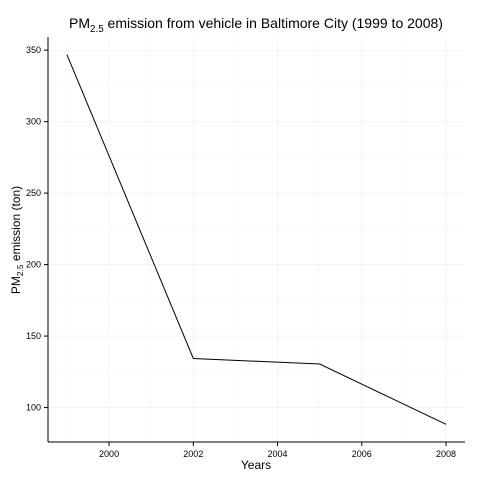 This screenshot has height=480, width=480. What do you see at coordinates (33, 50) in the screenshot?
I see `y-tick-label: 350` at bounding box center [33, 50].